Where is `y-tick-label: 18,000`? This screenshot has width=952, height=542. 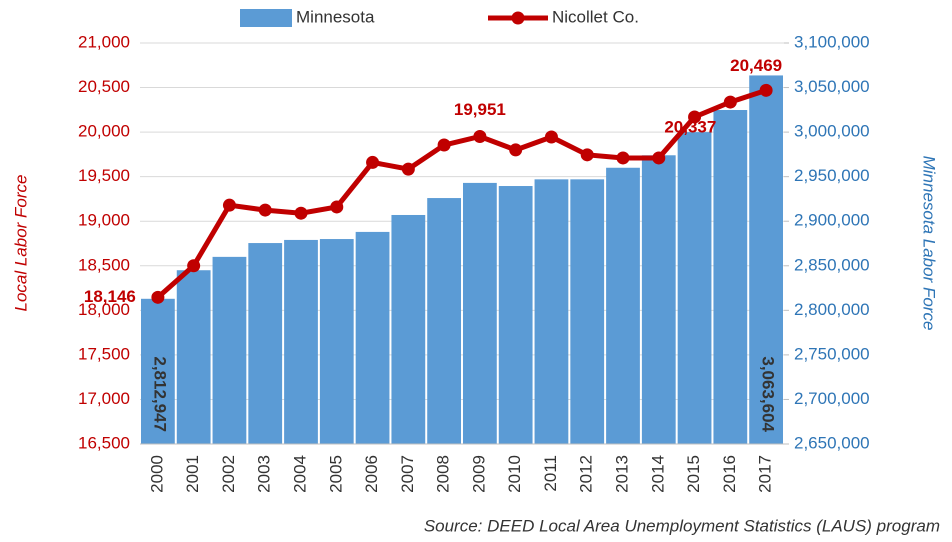
y-tick-label: 18,000 is located at coordinates (104, 309).